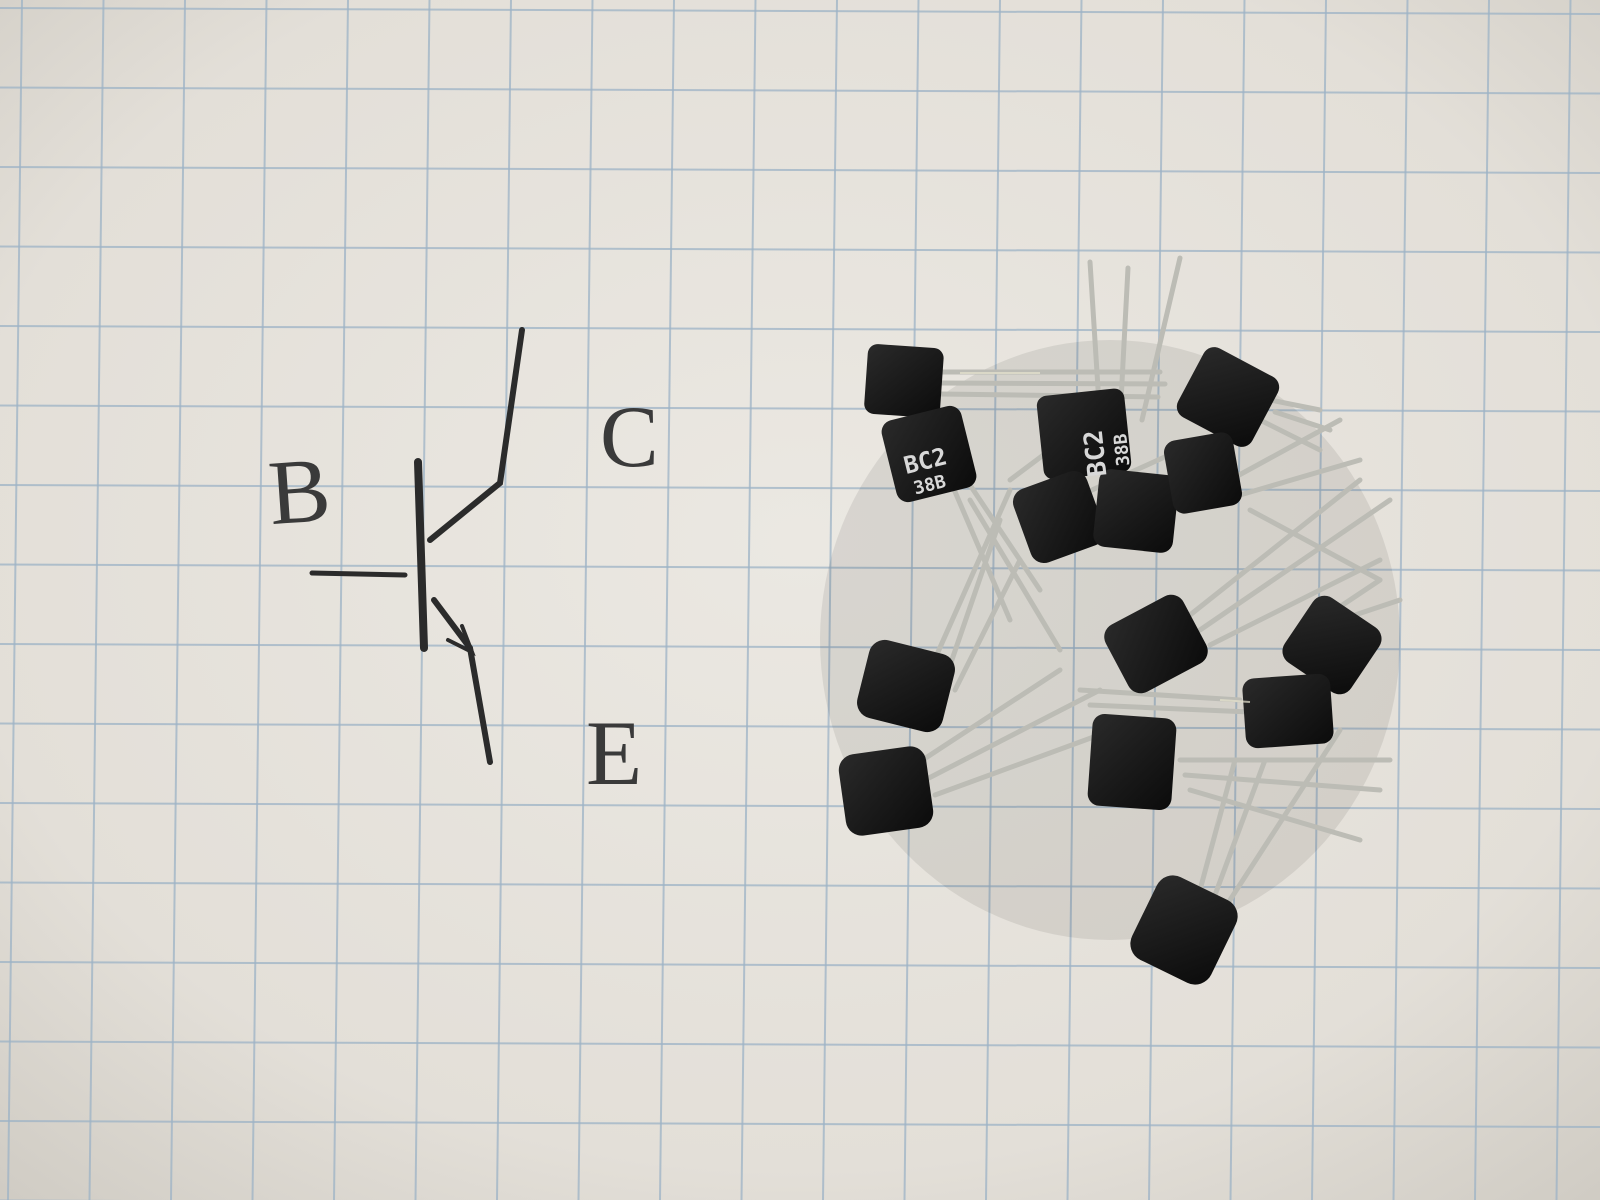 The width and height of the screenshot is (1600, 1200). What do you see at coordinates (461, 640) in the screenshot?
I see `sketch-emitter-arrow` at bounding box center [461, 640].